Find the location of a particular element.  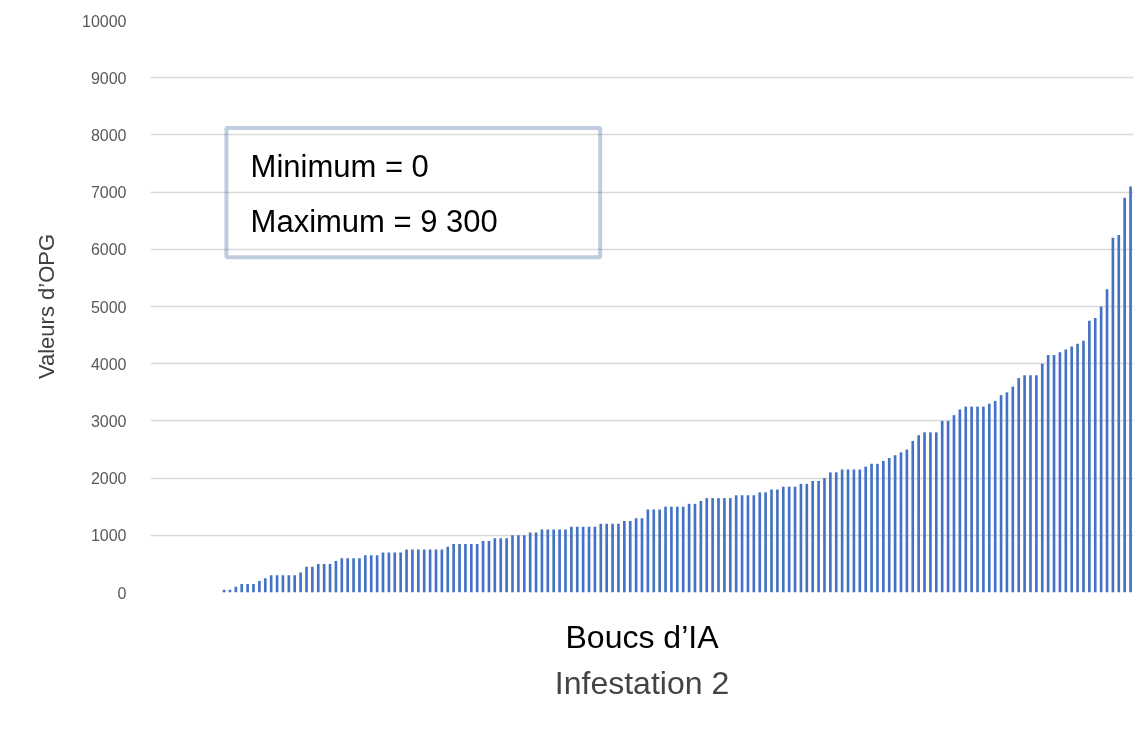

y-tick-label: 3000 is located at coordinates (108, 421).